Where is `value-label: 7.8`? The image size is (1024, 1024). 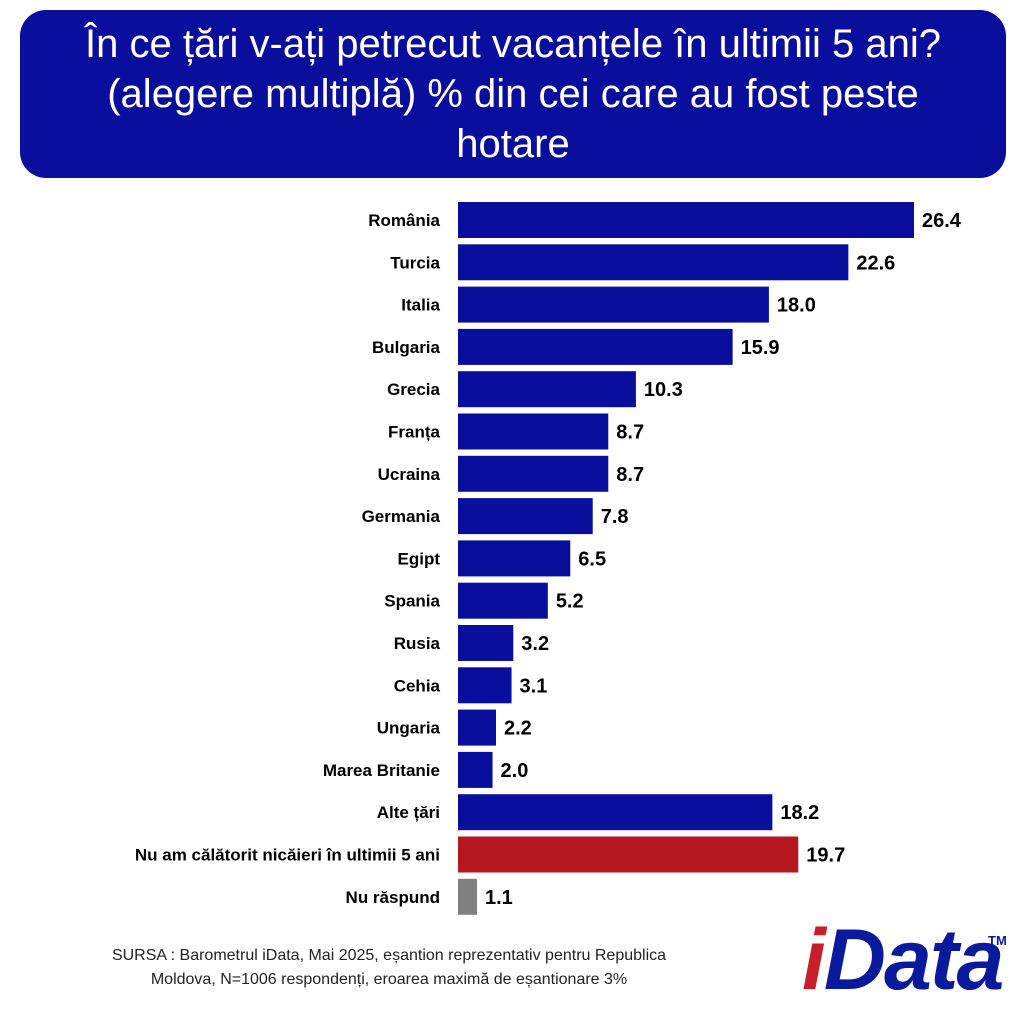
value-label: 7.8 is located at coordinates (615, 517).